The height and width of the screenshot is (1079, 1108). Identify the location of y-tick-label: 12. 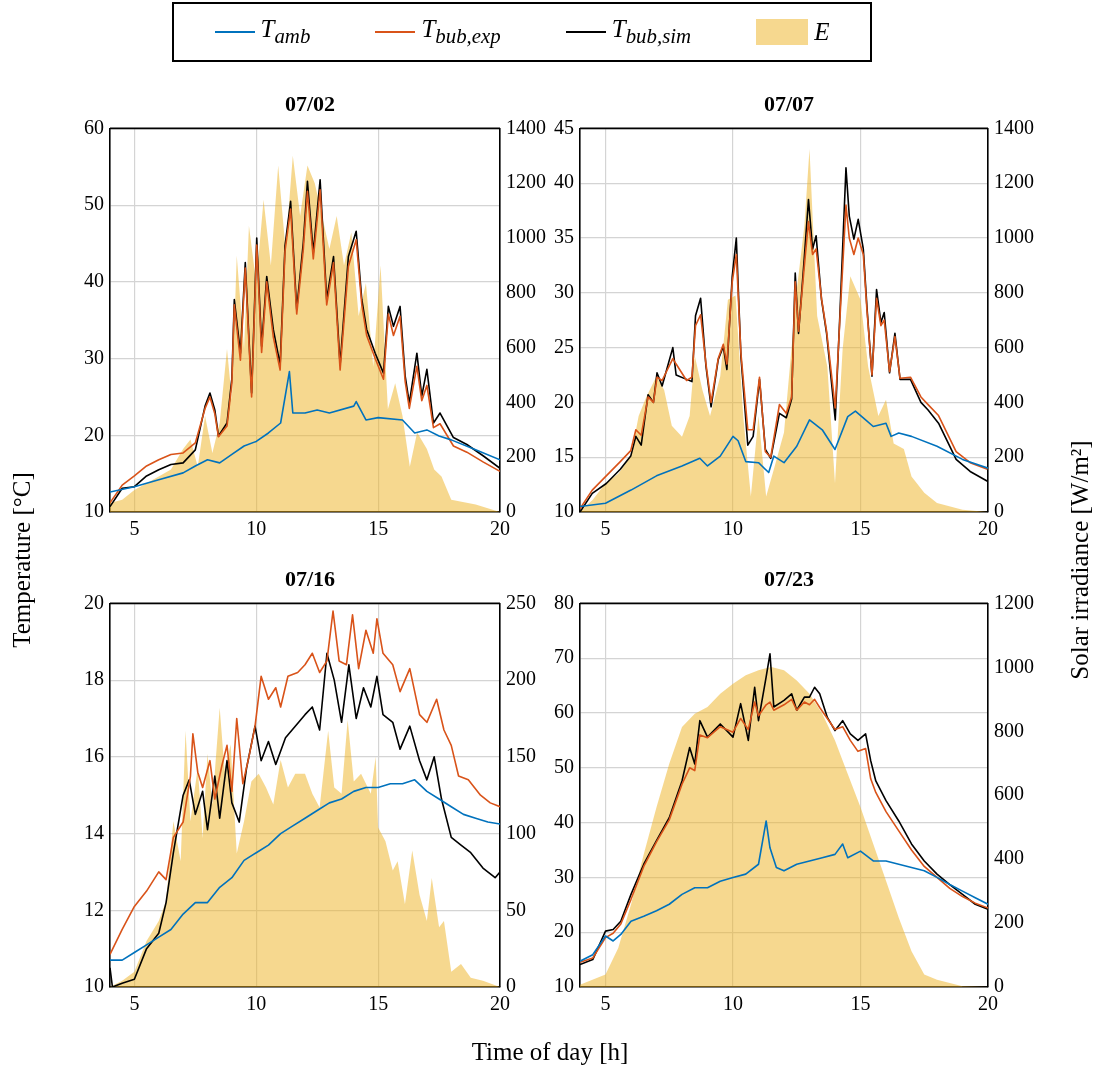
(94, 908).